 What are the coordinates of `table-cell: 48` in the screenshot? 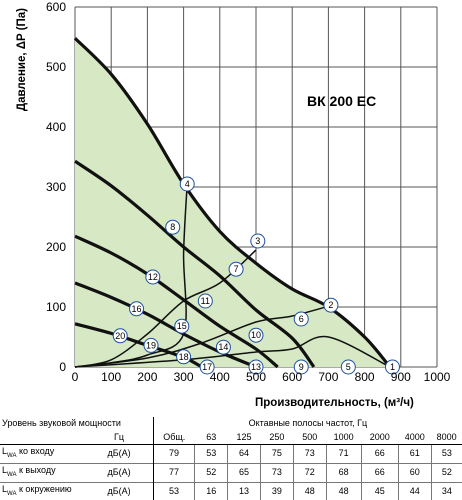 It's located at (309, 490).